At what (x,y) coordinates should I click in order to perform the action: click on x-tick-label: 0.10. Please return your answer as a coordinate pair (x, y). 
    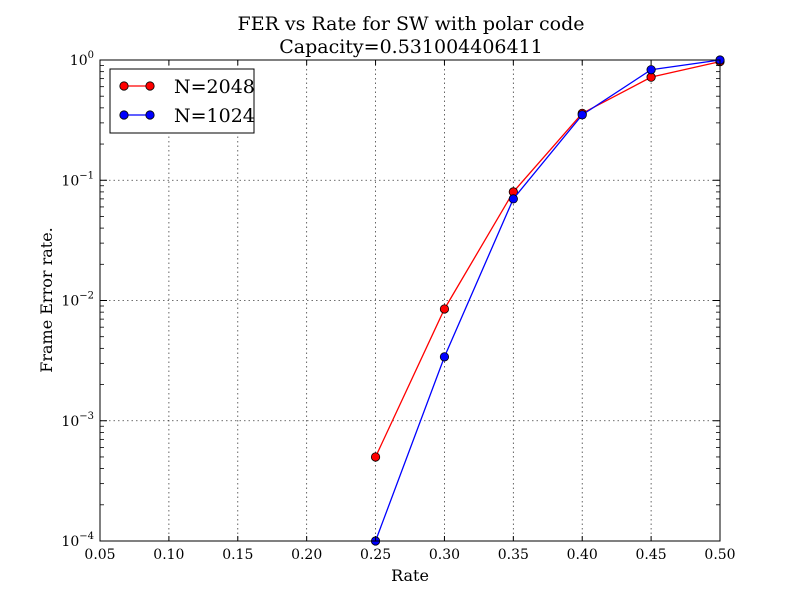
    Looking at the image, I should click on (168, 555).